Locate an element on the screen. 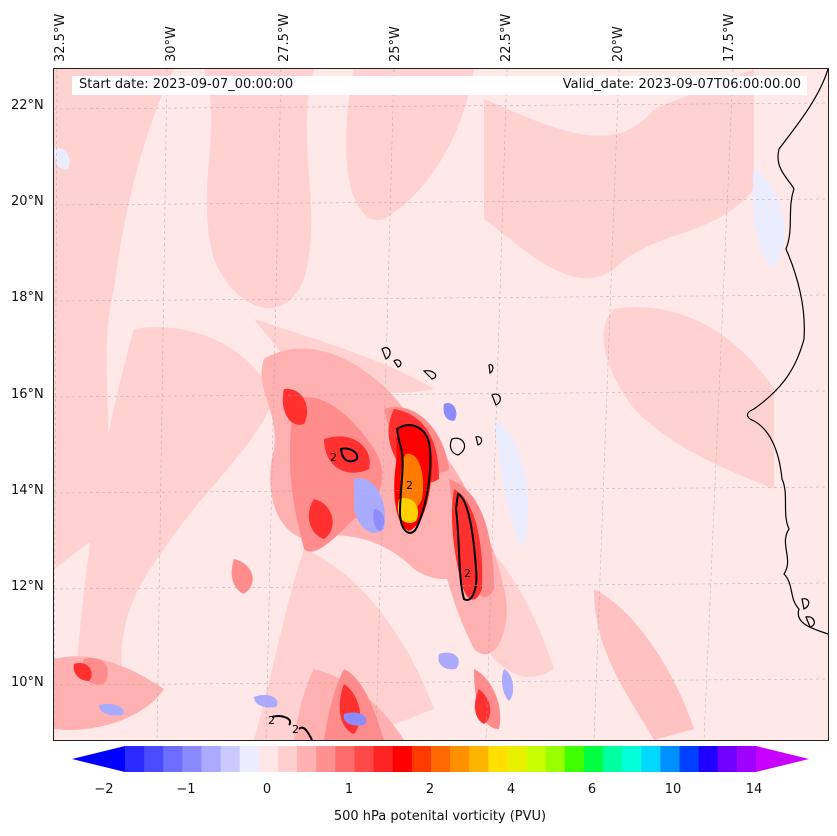 Image resolution: width=837 pixels, height=836 pixels. strong-pv-core is located at coordinates (413, 477).